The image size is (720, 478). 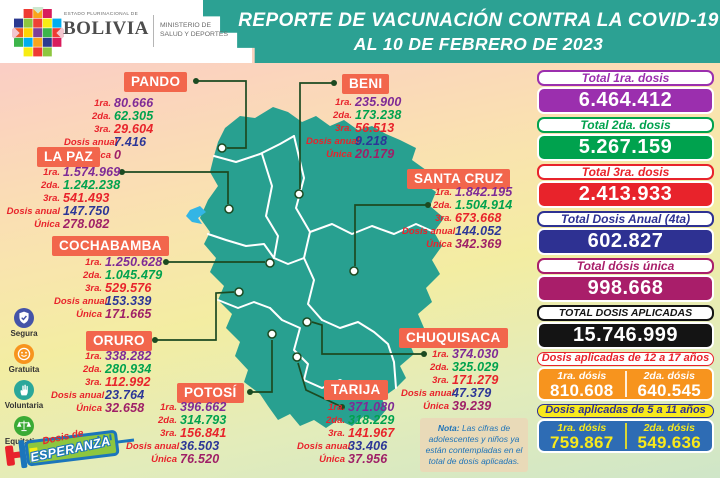 What do you see at coordinates (478, 244) in the screenshot?
I see `dose-value: 342.369` at bounding box center [478, 244].